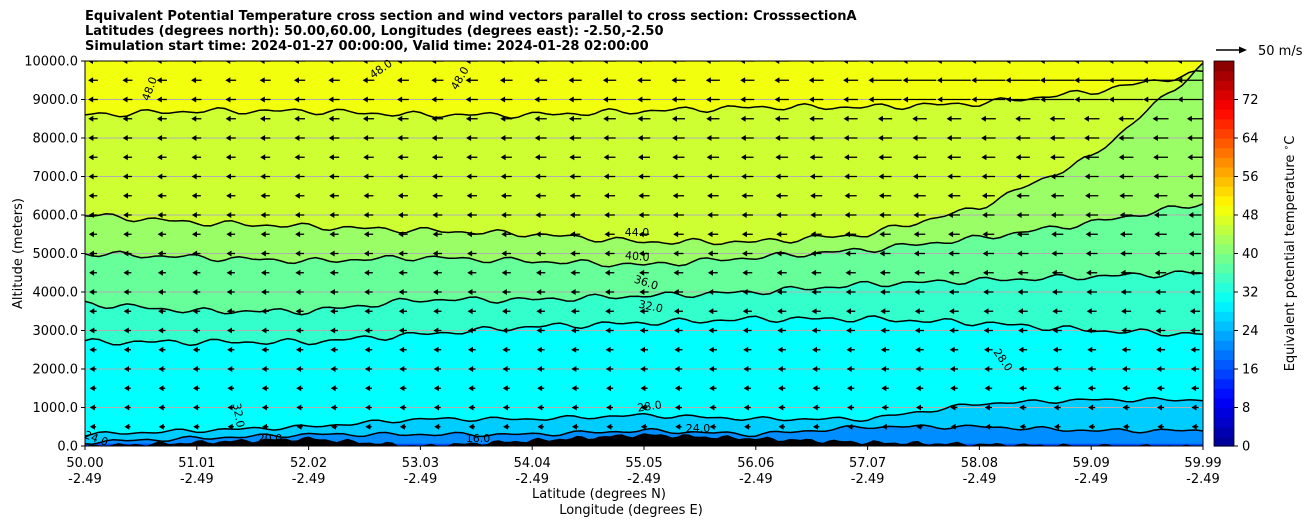  What do you see at coordinates (979, 463) in the screenshot?
I see `x-tick-lat-label: 58.08` at bounding box center [979, 463].